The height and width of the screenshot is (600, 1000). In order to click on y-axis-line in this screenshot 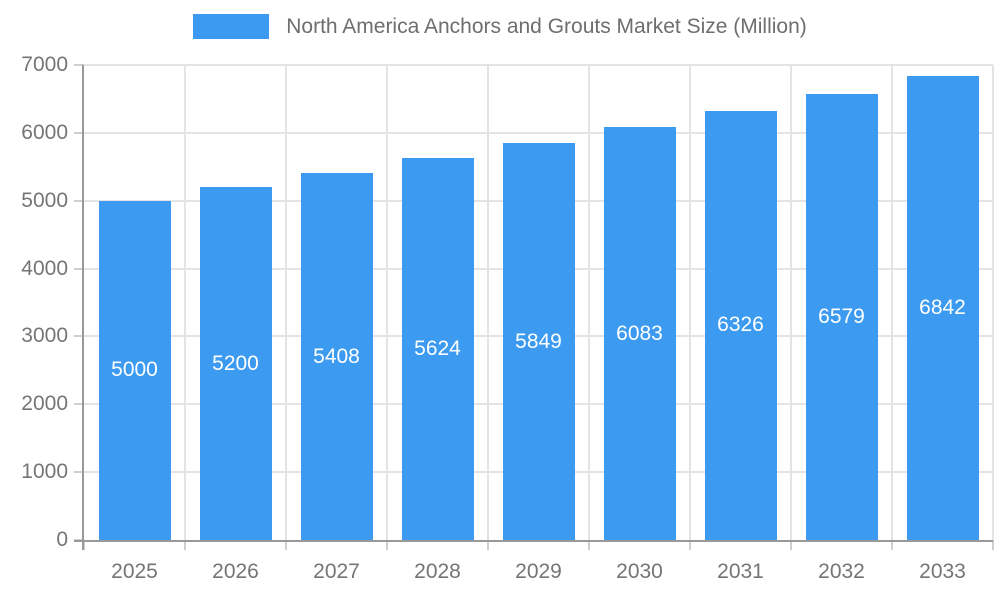, I will do `click(83, 307)`.